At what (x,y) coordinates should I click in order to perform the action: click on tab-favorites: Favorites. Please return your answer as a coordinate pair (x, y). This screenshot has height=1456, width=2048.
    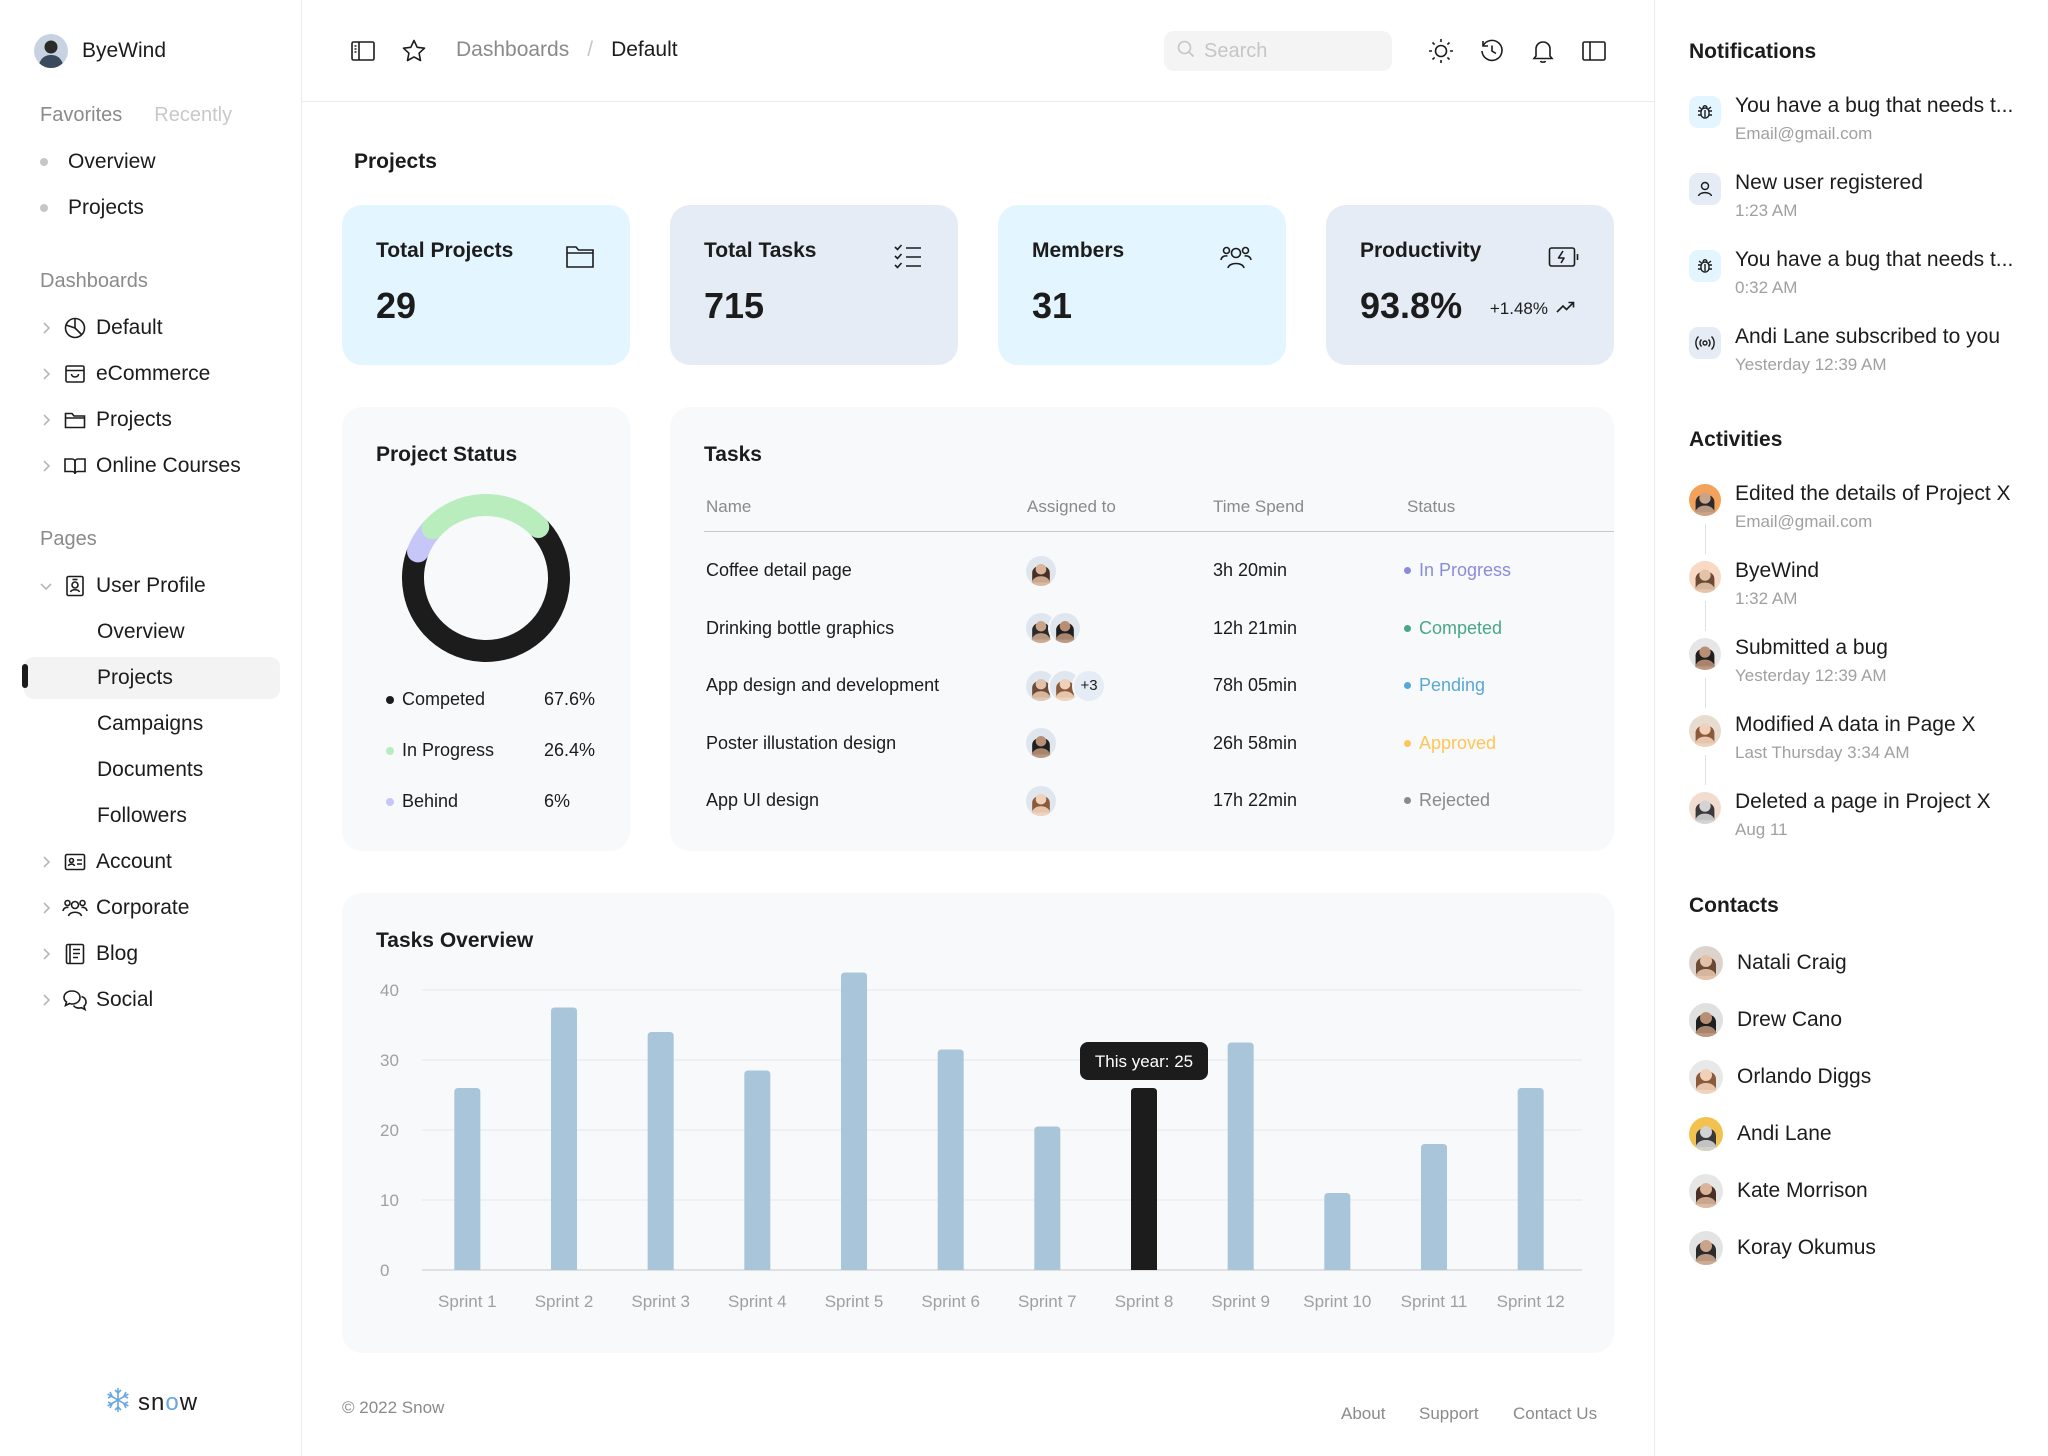
    Looking at the image, I should click on (81, 115).